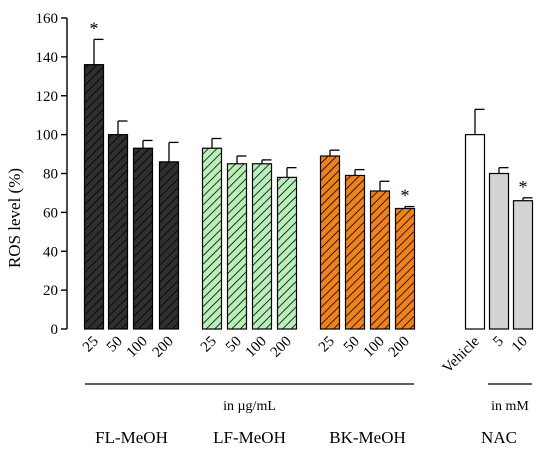  I want to click on y-tick-label: 100, so click(47, 136).